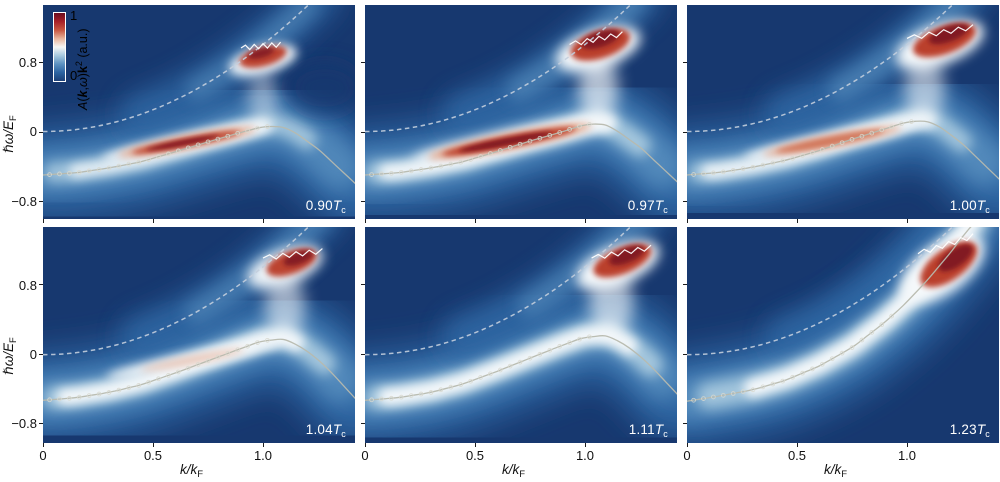  Describe the element at coordinates (365, 455) in the screenshot. I see `xtick-c1-0: 0` at that location.